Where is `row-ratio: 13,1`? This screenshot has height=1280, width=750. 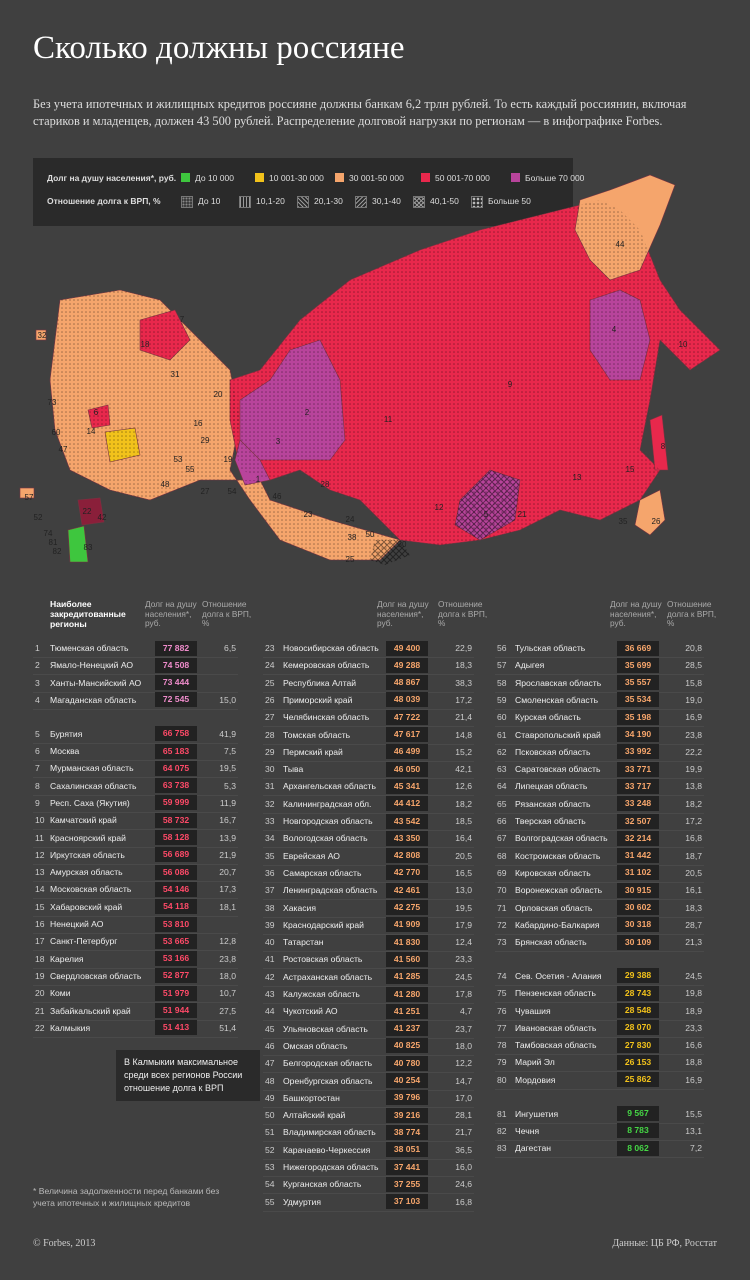 row-ratio: 13,1 is located at coordinates (693, 1130).